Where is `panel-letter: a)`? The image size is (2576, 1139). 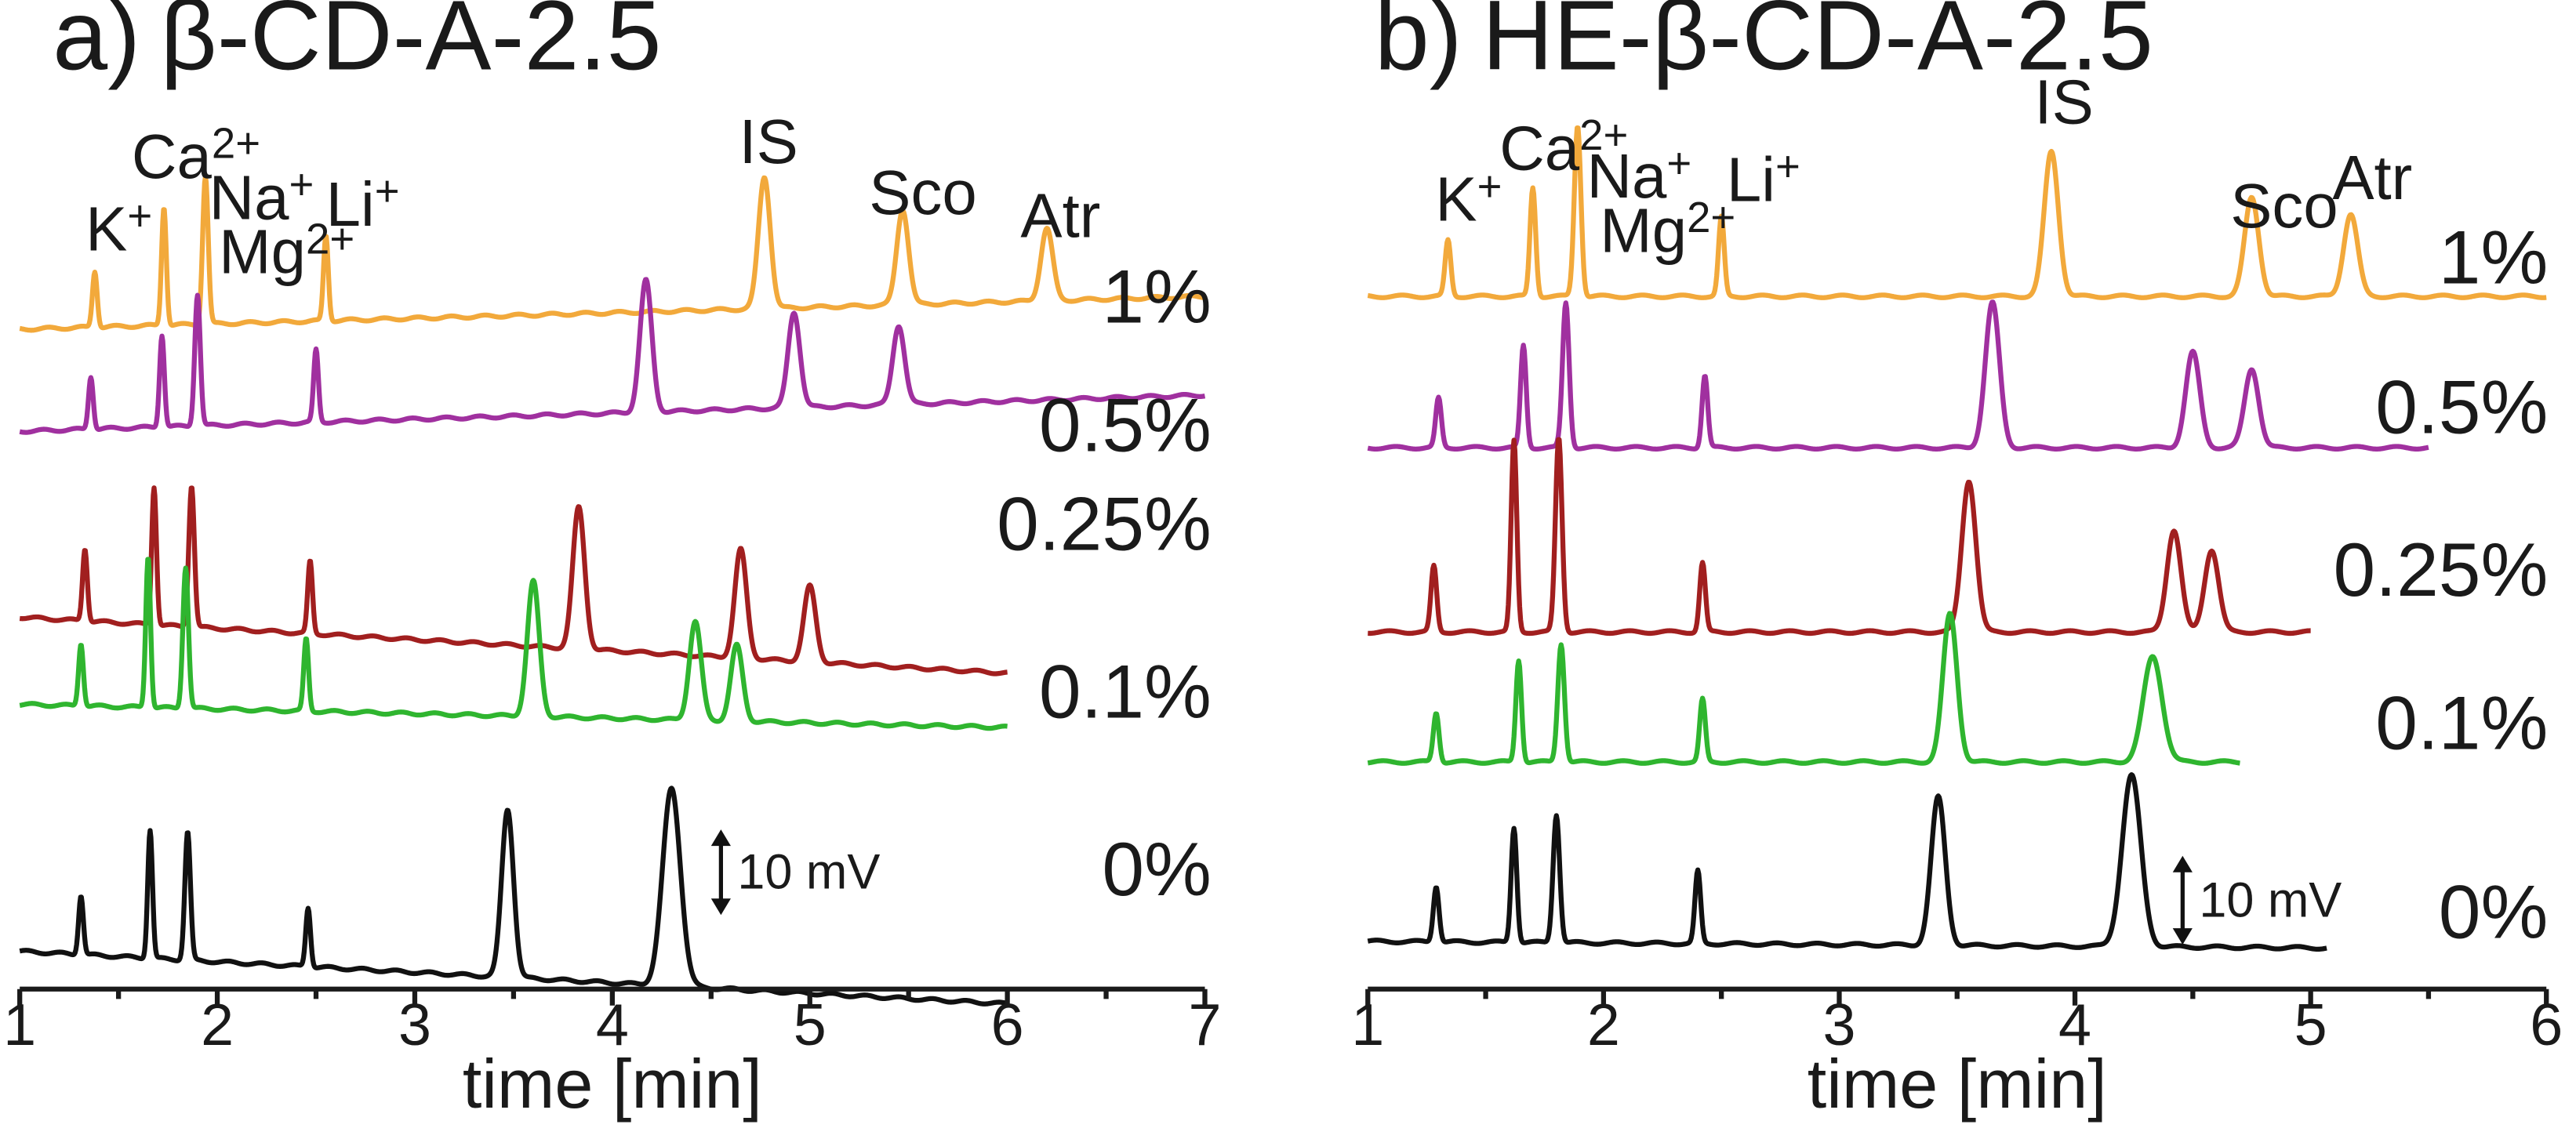
panel-letter: a) is located at coordinates (96, 45).